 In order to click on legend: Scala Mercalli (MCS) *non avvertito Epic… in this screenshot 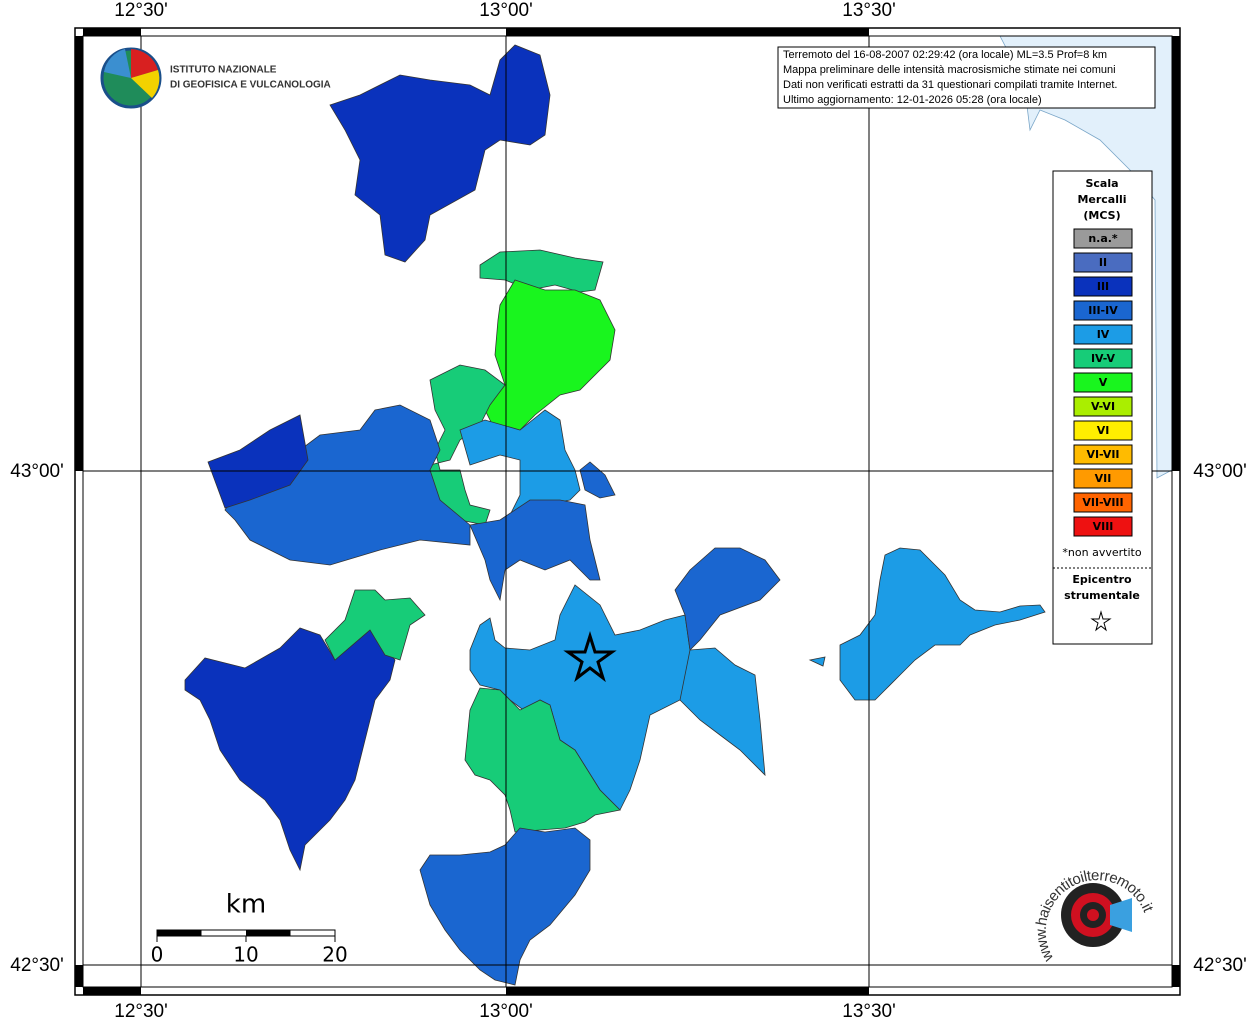, I will do `click(1102, 407)`.